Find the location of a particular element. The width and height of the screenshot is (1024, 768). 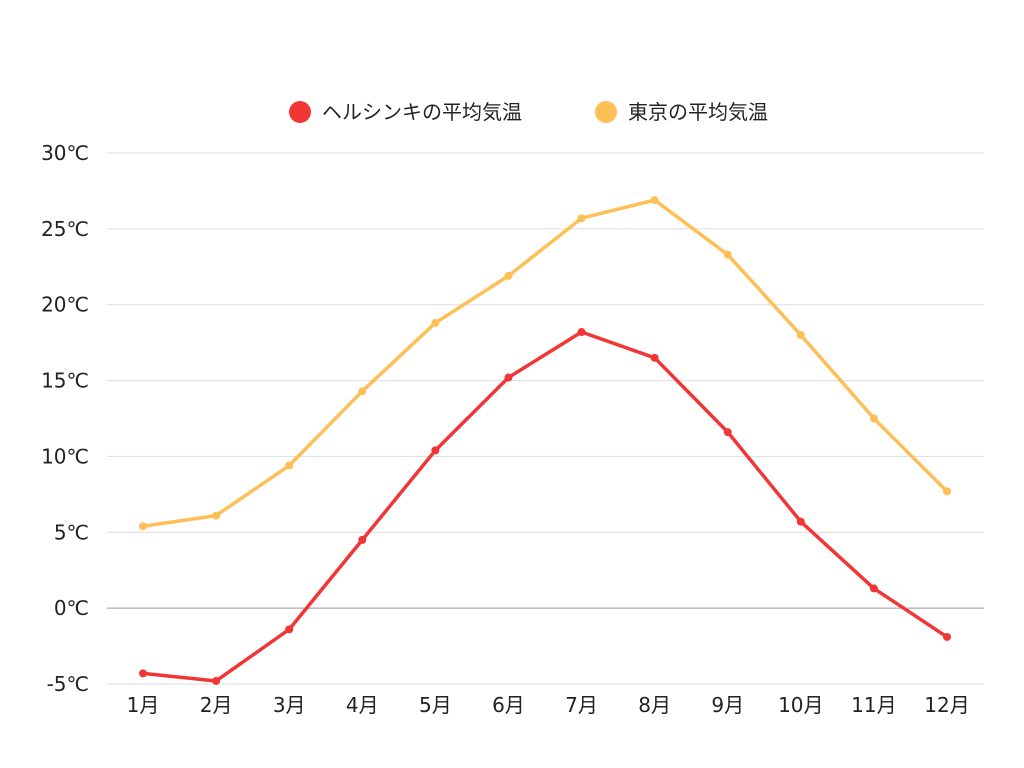

x-tick-label: 7月 is located at coordinates (581, 705).